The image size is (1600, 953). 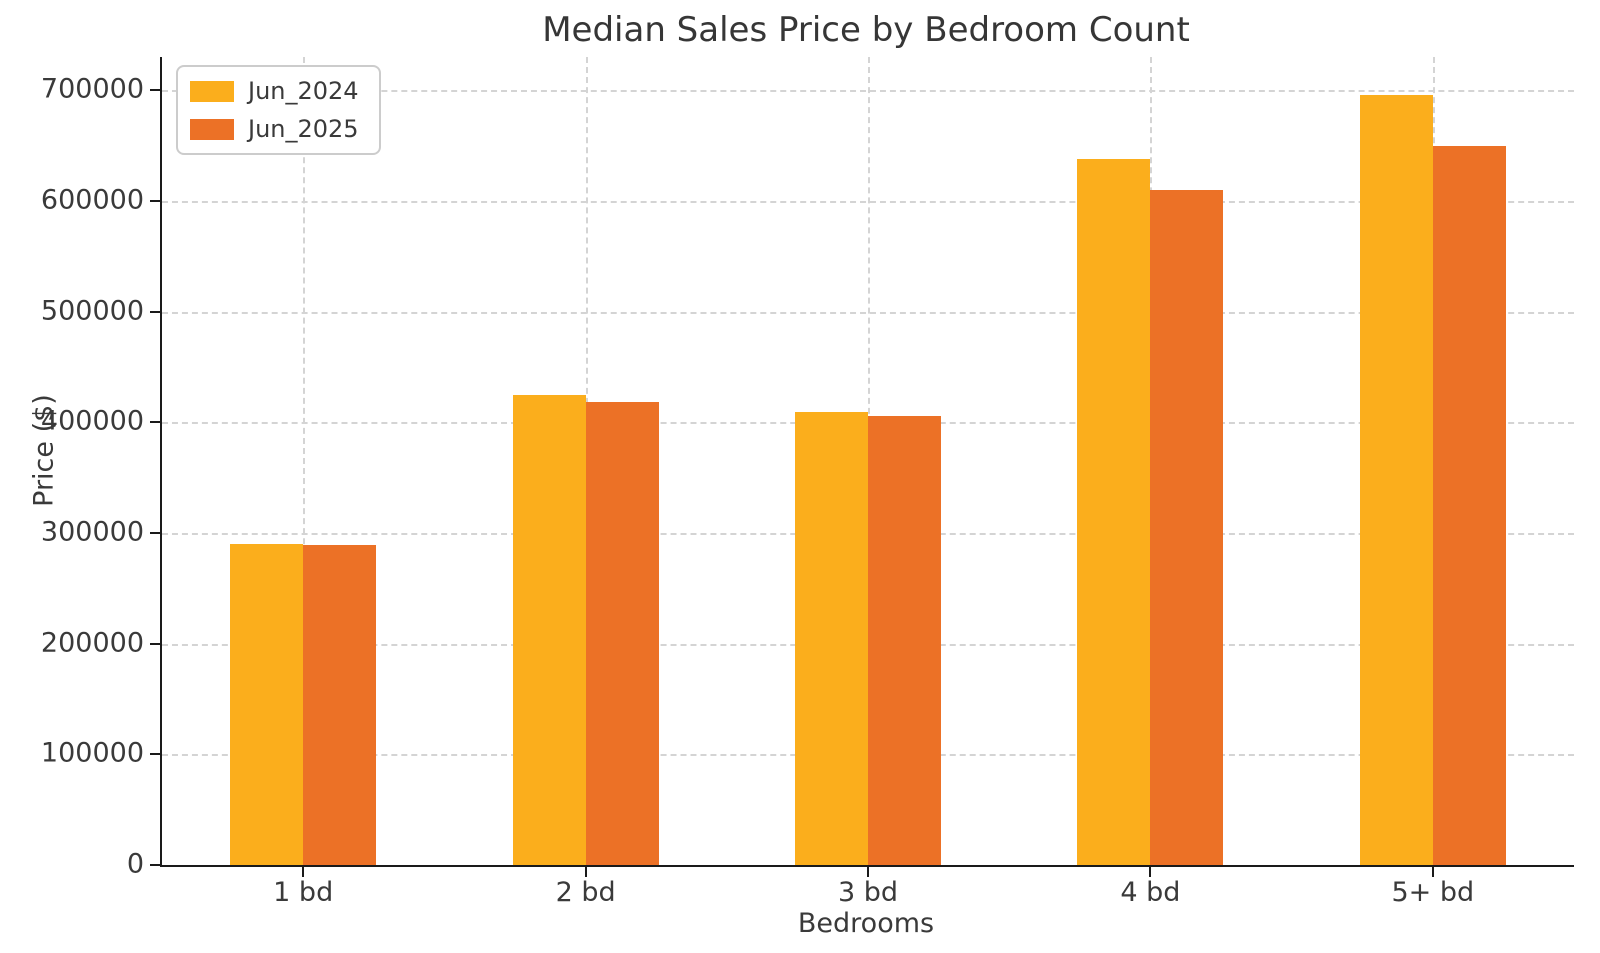 I want to click on x-tick-label: 2 bd, so click(x=585, y=892).